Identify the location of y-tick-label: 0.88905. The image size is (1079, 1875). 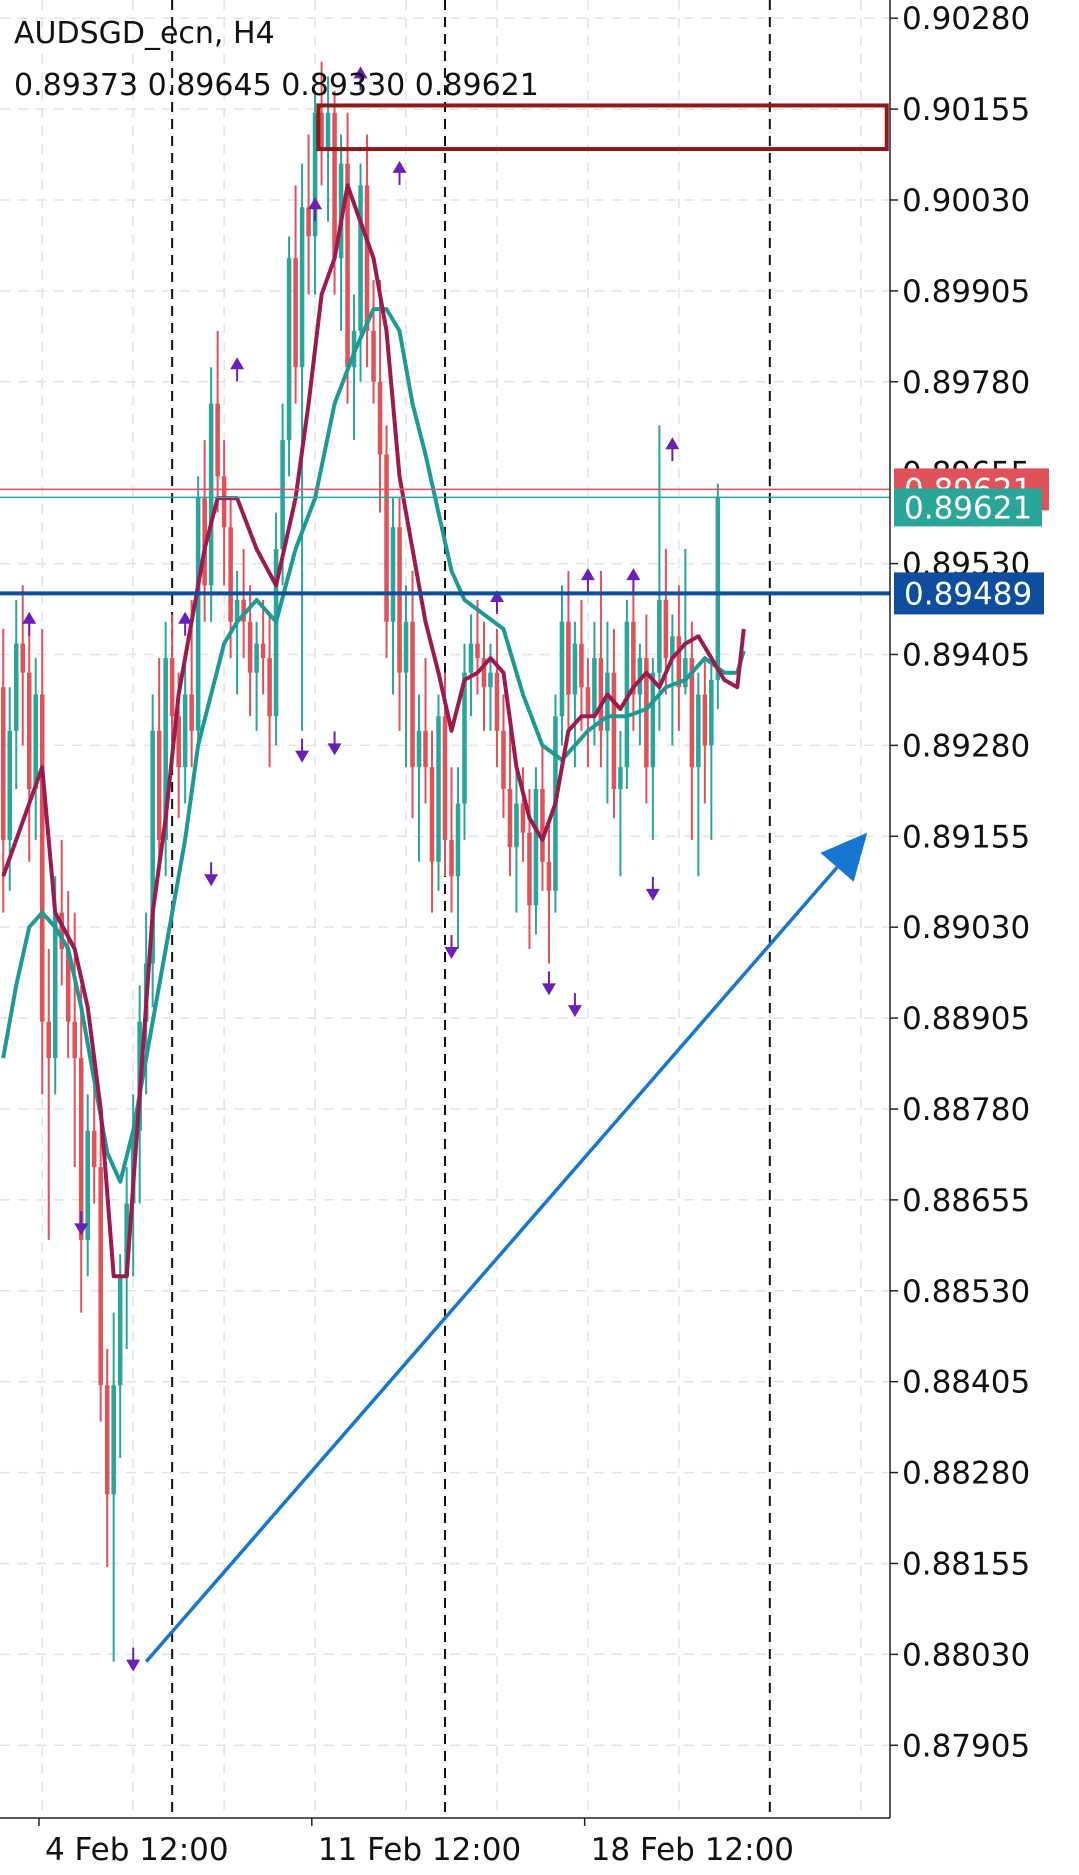
(966, 1019).